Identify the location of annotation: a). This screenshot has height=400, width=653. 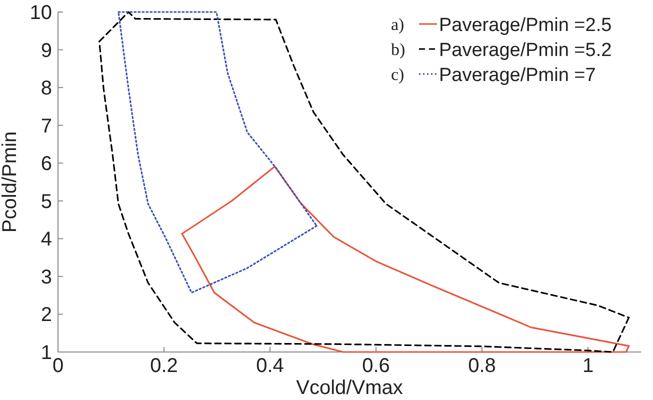
(397, 24).